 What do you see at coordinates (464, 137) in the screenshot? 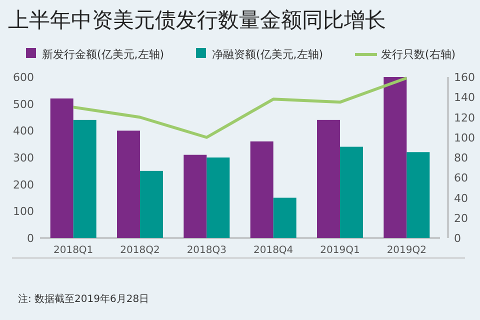
I see `y2-tick-label: 100` at bounding box center [464, 137].